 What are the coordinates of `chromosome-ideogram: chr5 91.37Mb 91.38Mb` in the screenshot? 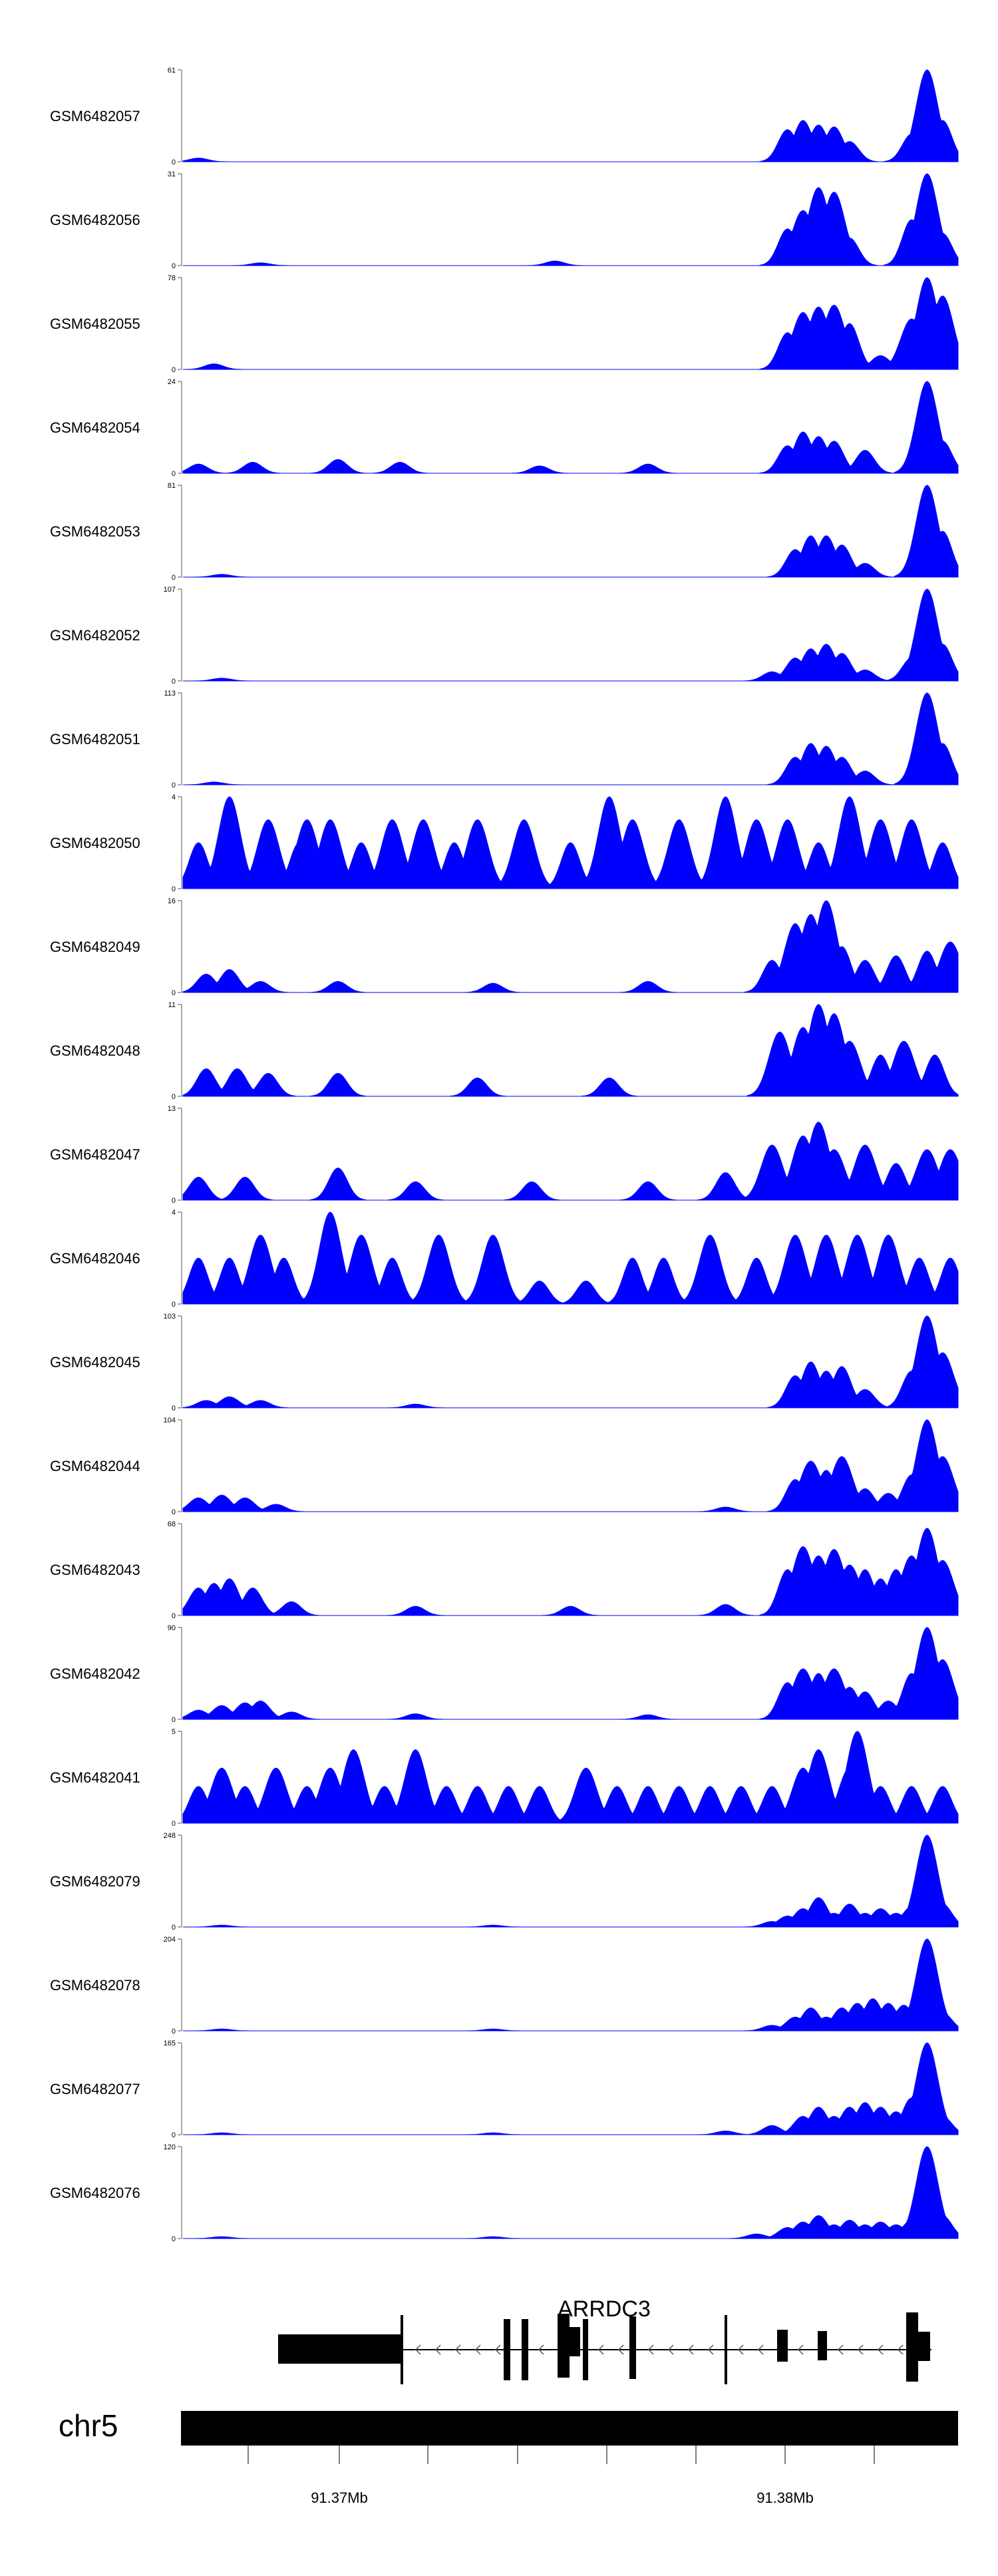 It's located at (508, 2457).